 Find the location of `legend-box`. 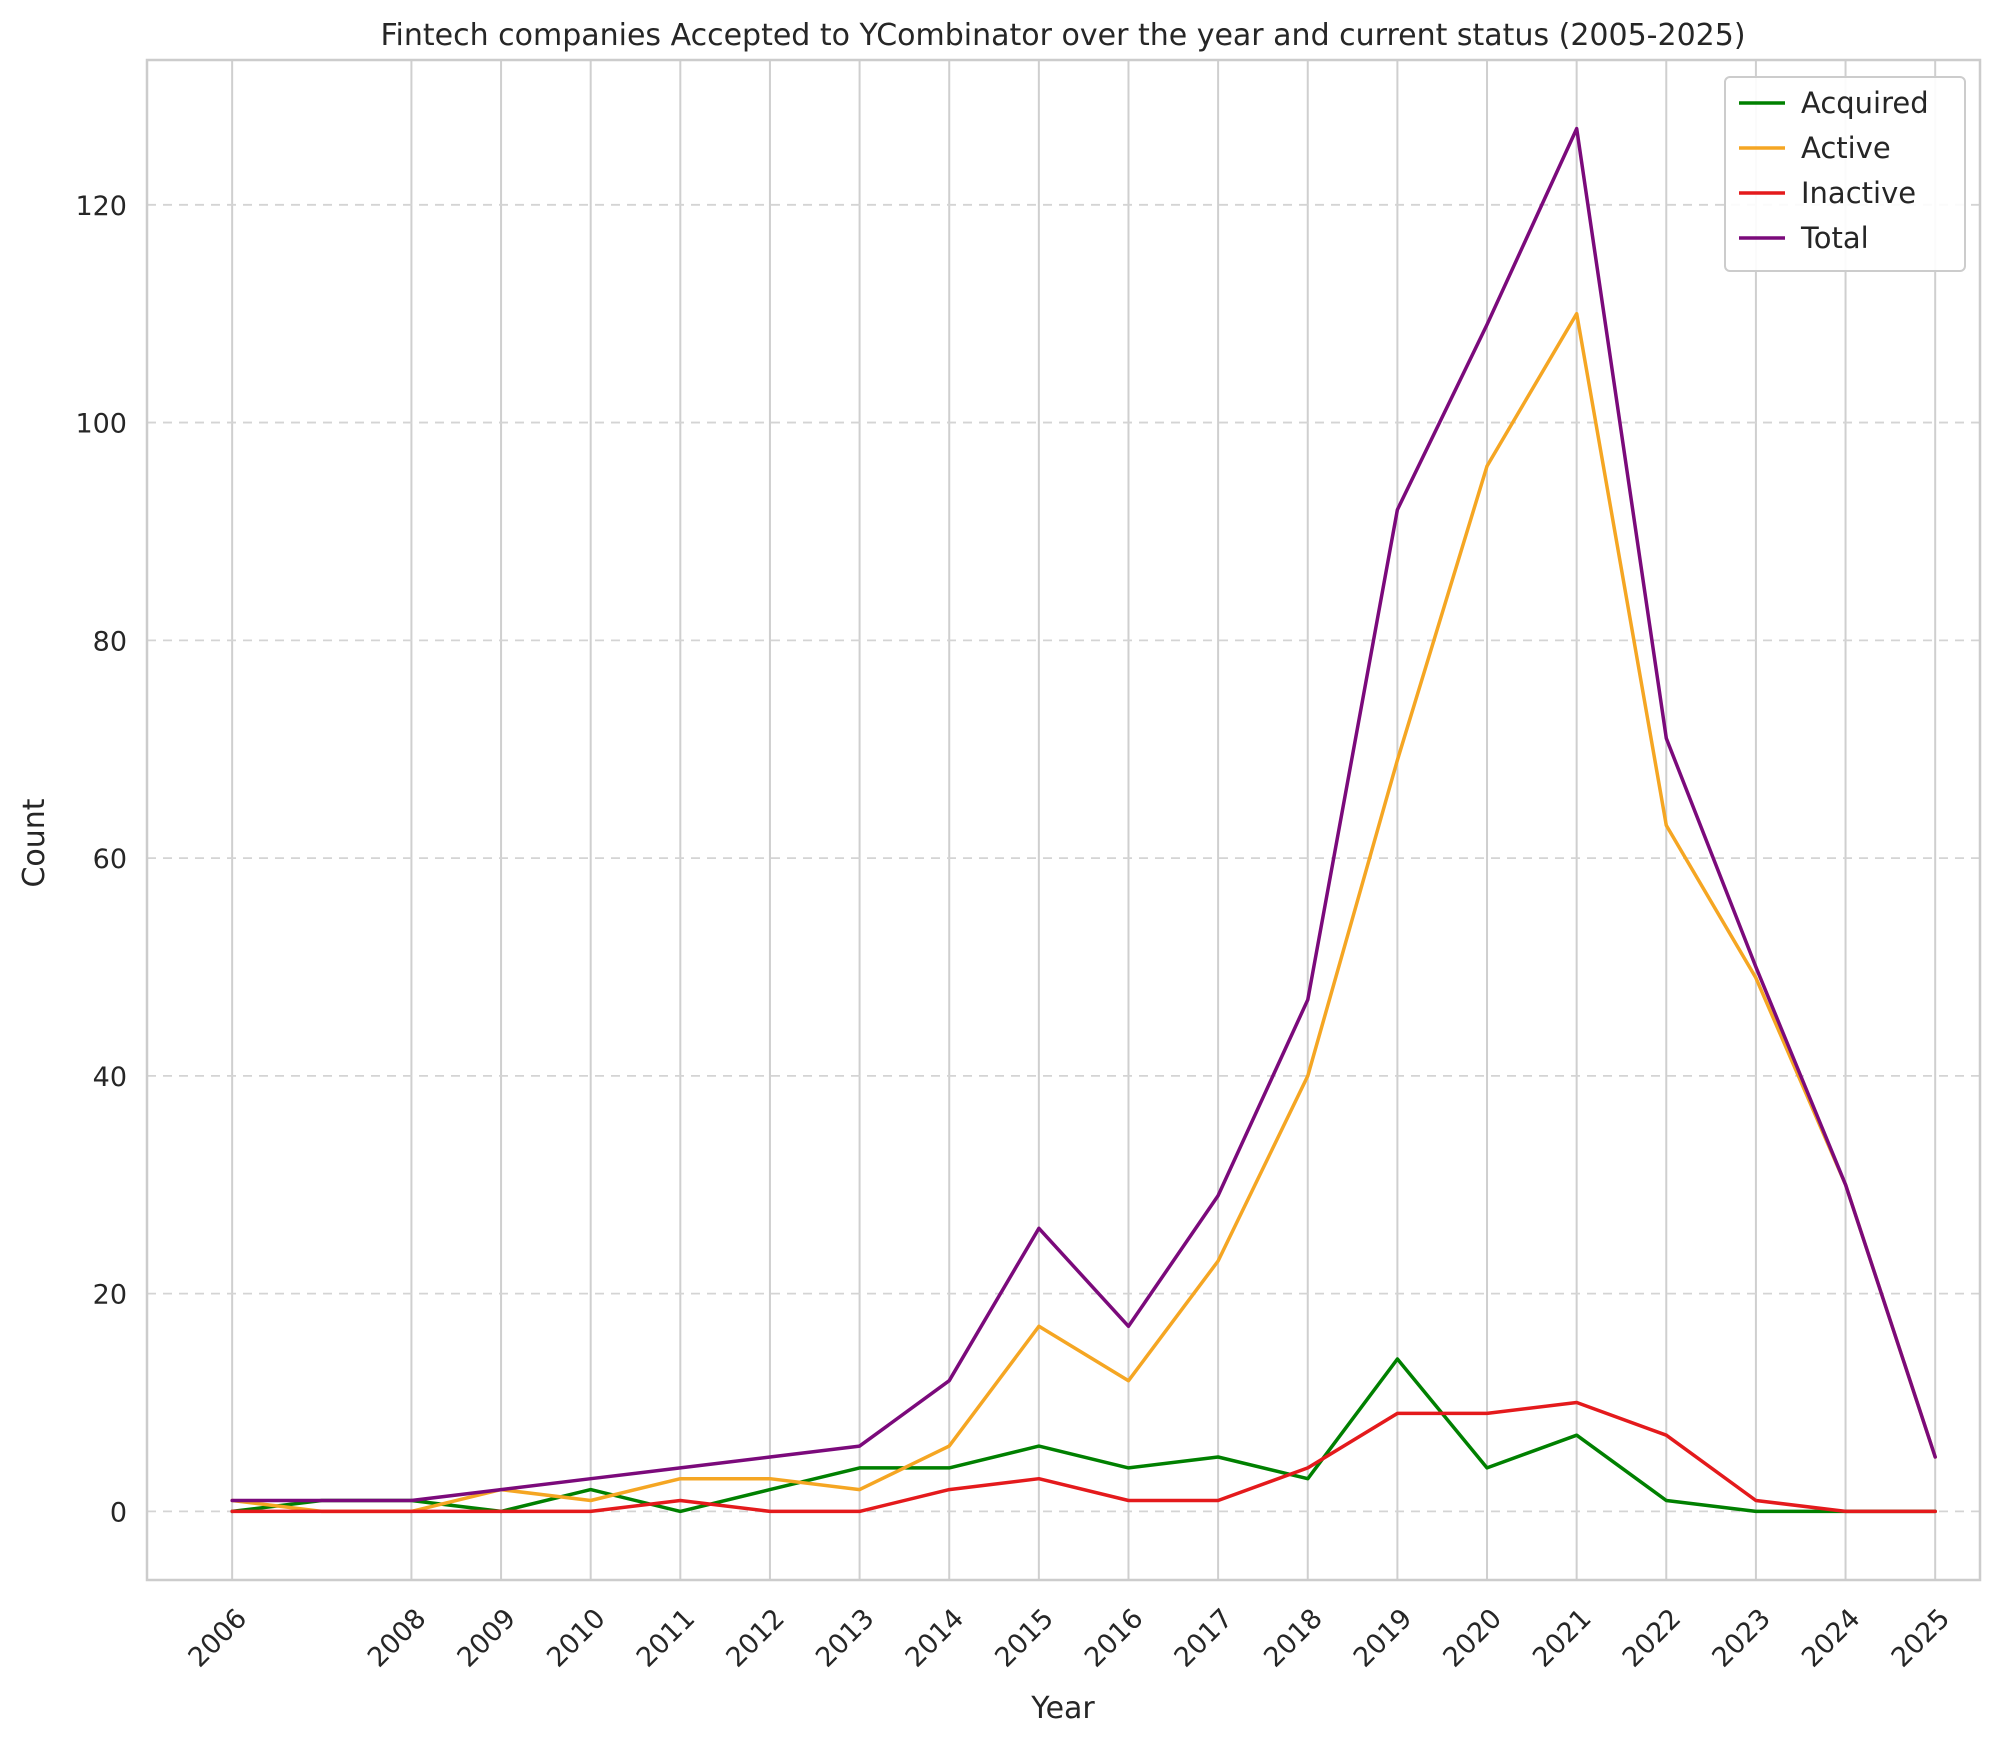

legend-box is located at coordinates (1845, 174).